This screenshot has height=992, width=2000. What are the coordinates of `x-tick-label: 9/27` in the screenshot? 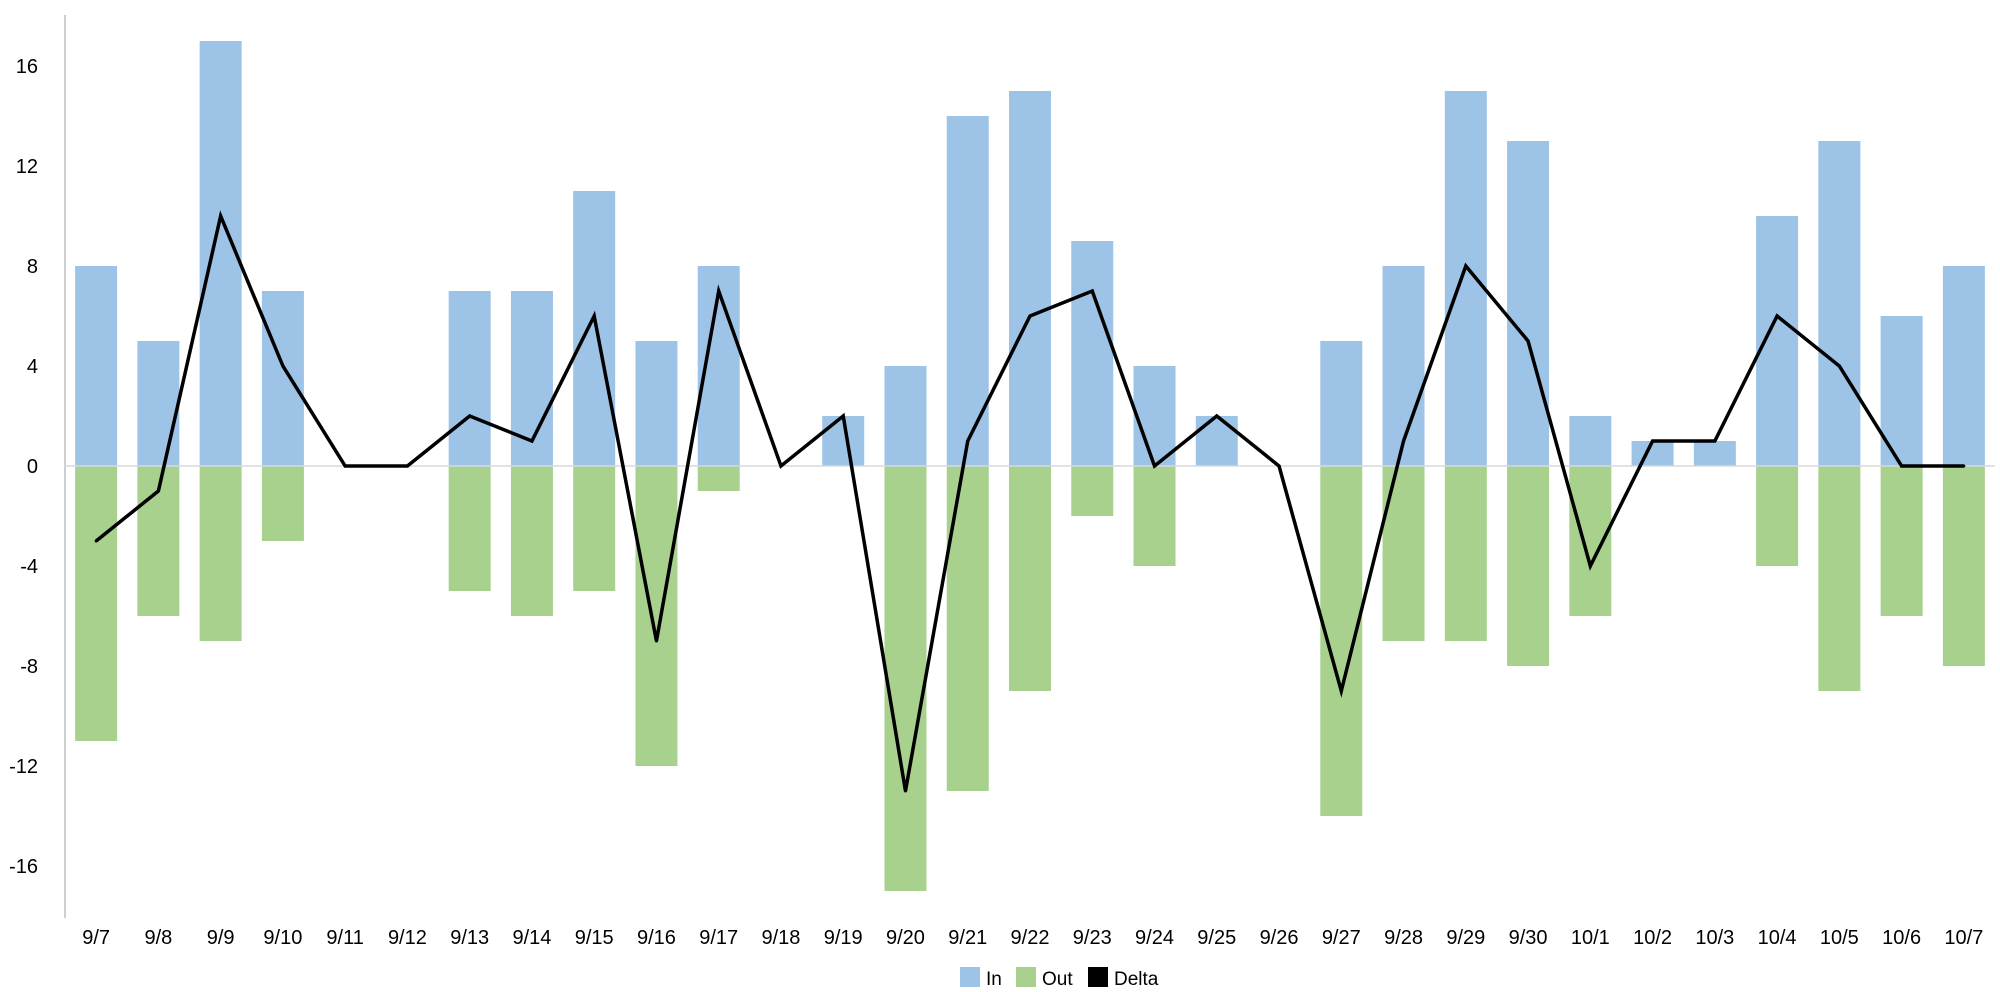 It's located at (1341, 938).